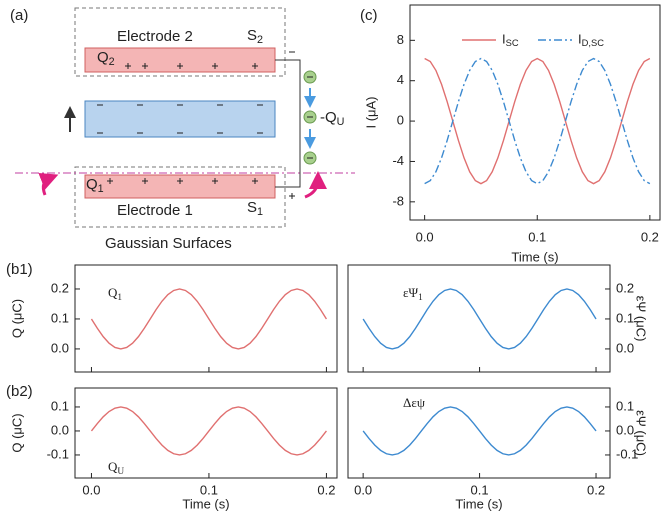  What do you see at coordinates (115, 294) in the screenshot?
I see `series-label: Q1` at bounding box center [115, 294].